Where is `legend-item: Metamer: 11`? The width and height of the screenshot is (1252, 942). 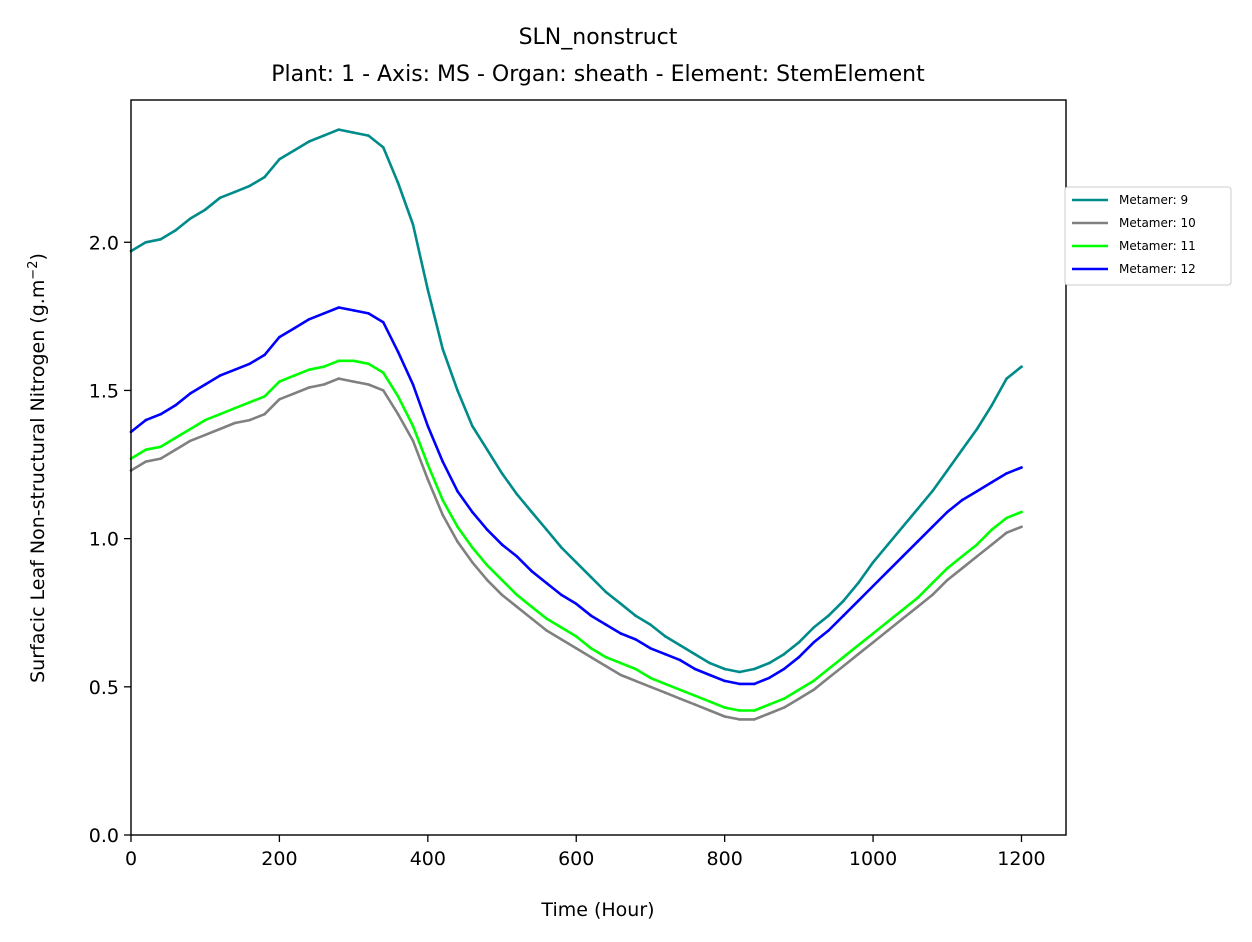
legend-item: Metamer: 11 is located at coordinates (1134, 246).